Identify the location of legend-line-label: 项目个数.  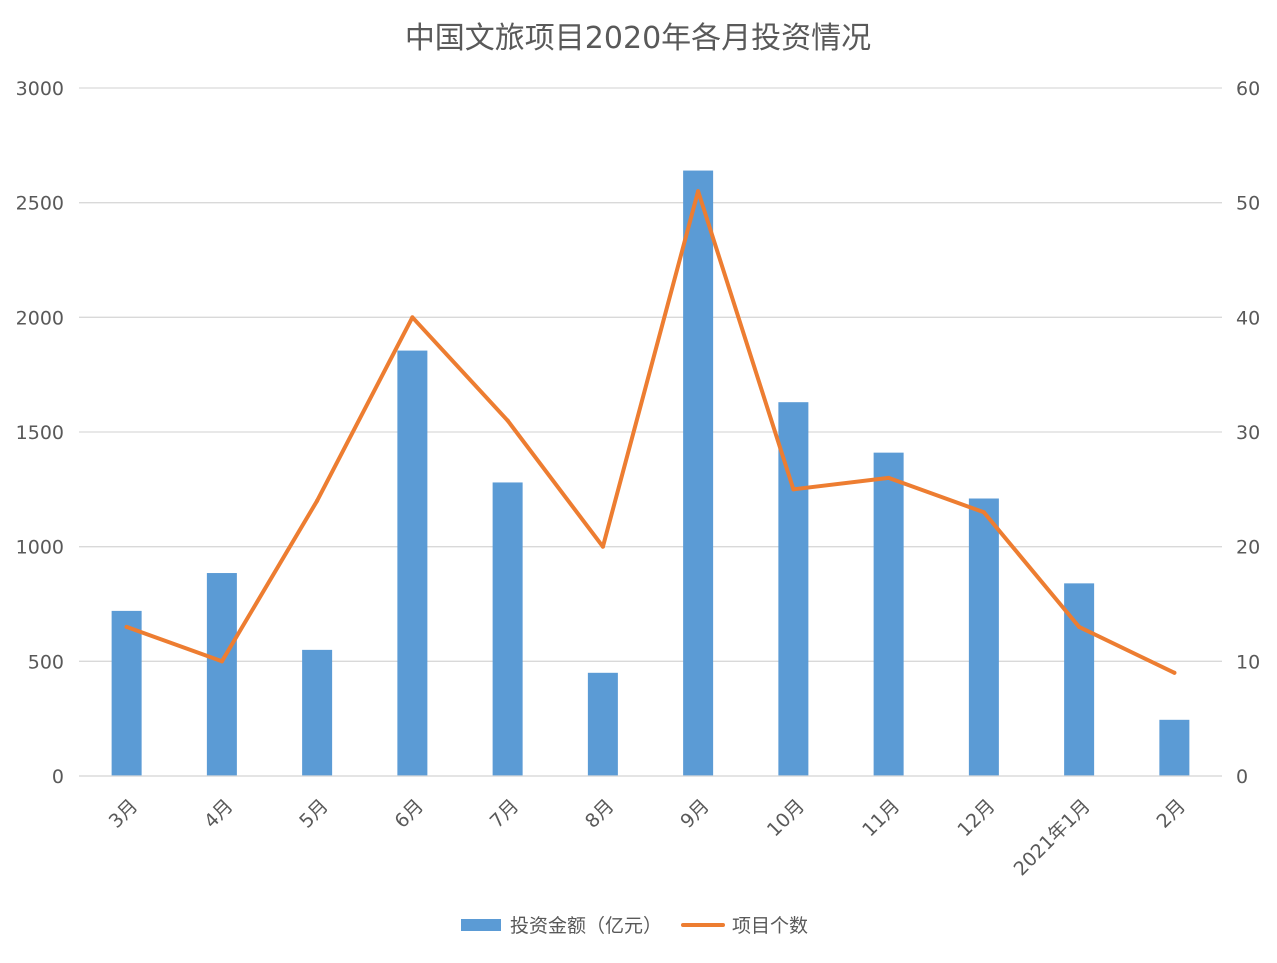
(770, 926).